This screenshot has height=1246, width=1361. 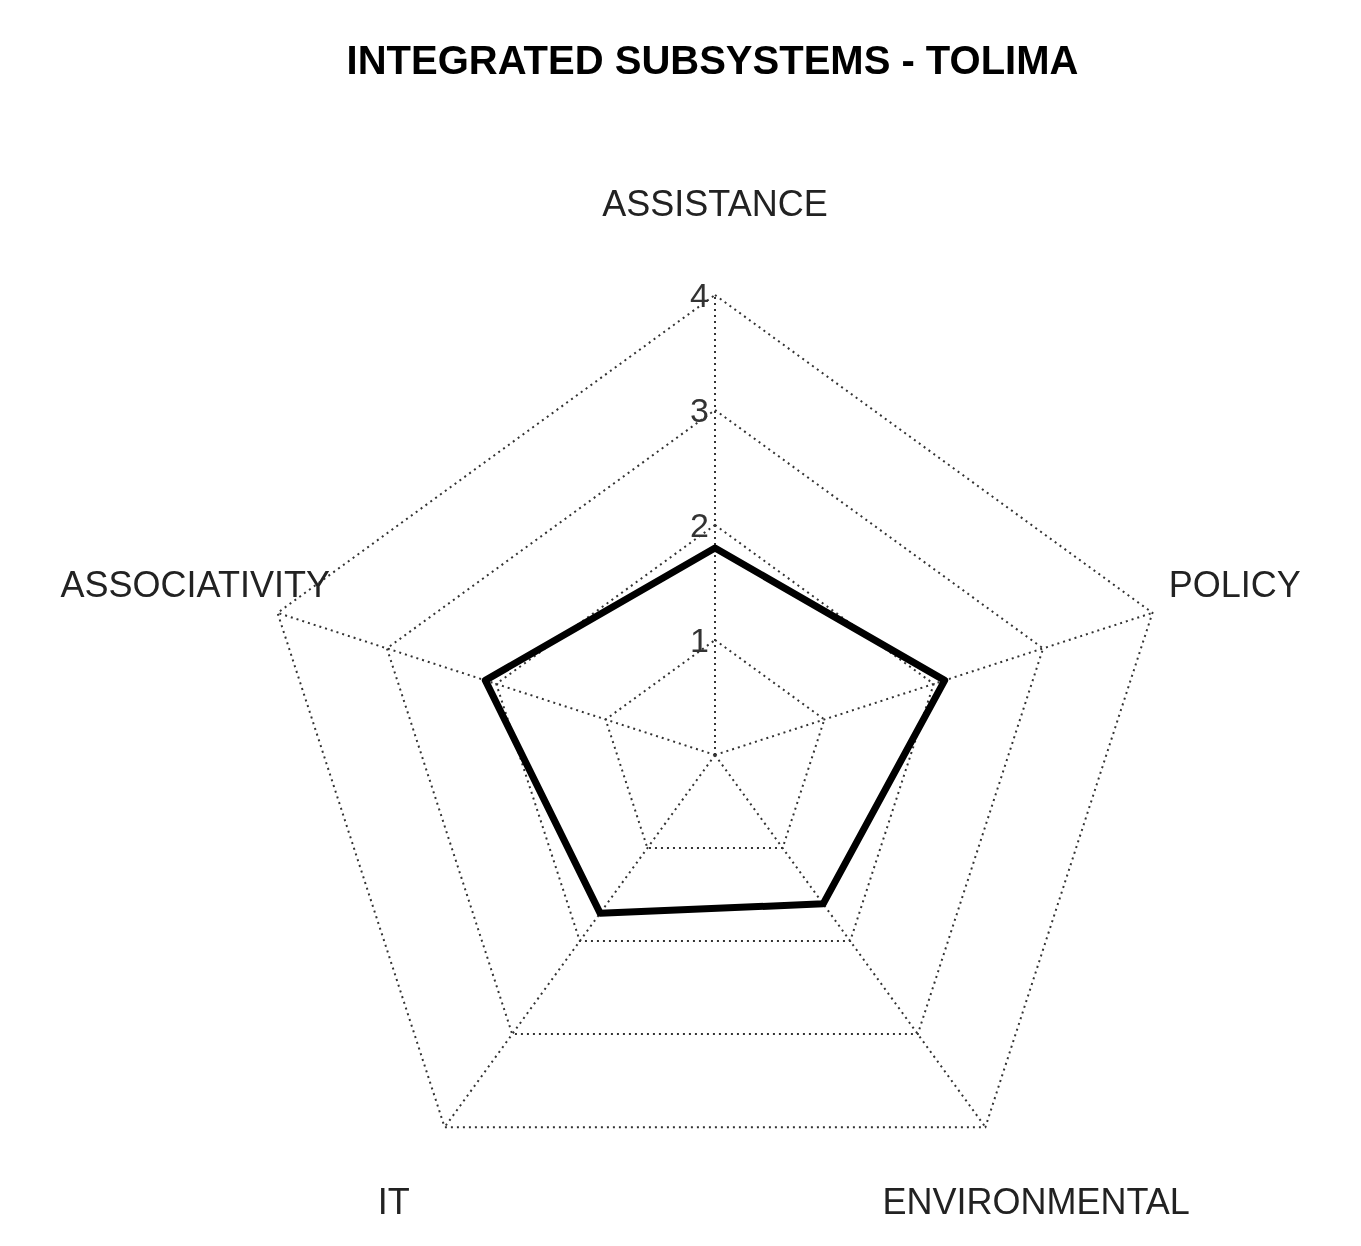 What do you see at coordinates (1234, 584) in the screenshot?
I see `spoke-label: POLICY` at bounding box center [1234, 584].